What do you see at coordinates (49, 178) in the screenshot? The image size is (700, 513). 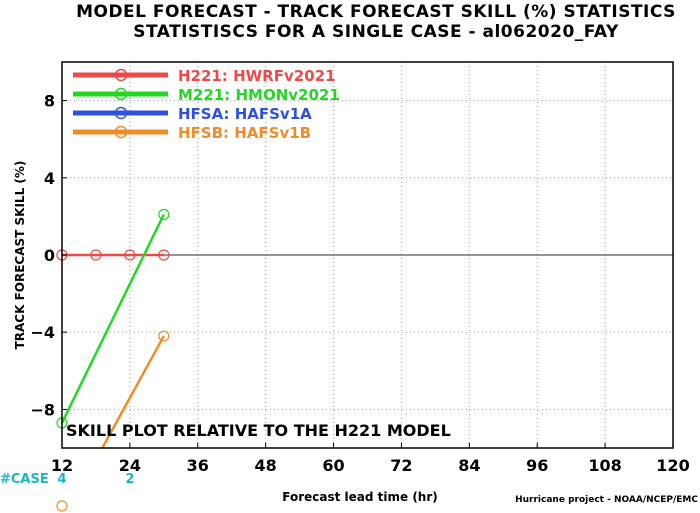 I see `y-tick-label: 4` at bounding box center [49, 178].